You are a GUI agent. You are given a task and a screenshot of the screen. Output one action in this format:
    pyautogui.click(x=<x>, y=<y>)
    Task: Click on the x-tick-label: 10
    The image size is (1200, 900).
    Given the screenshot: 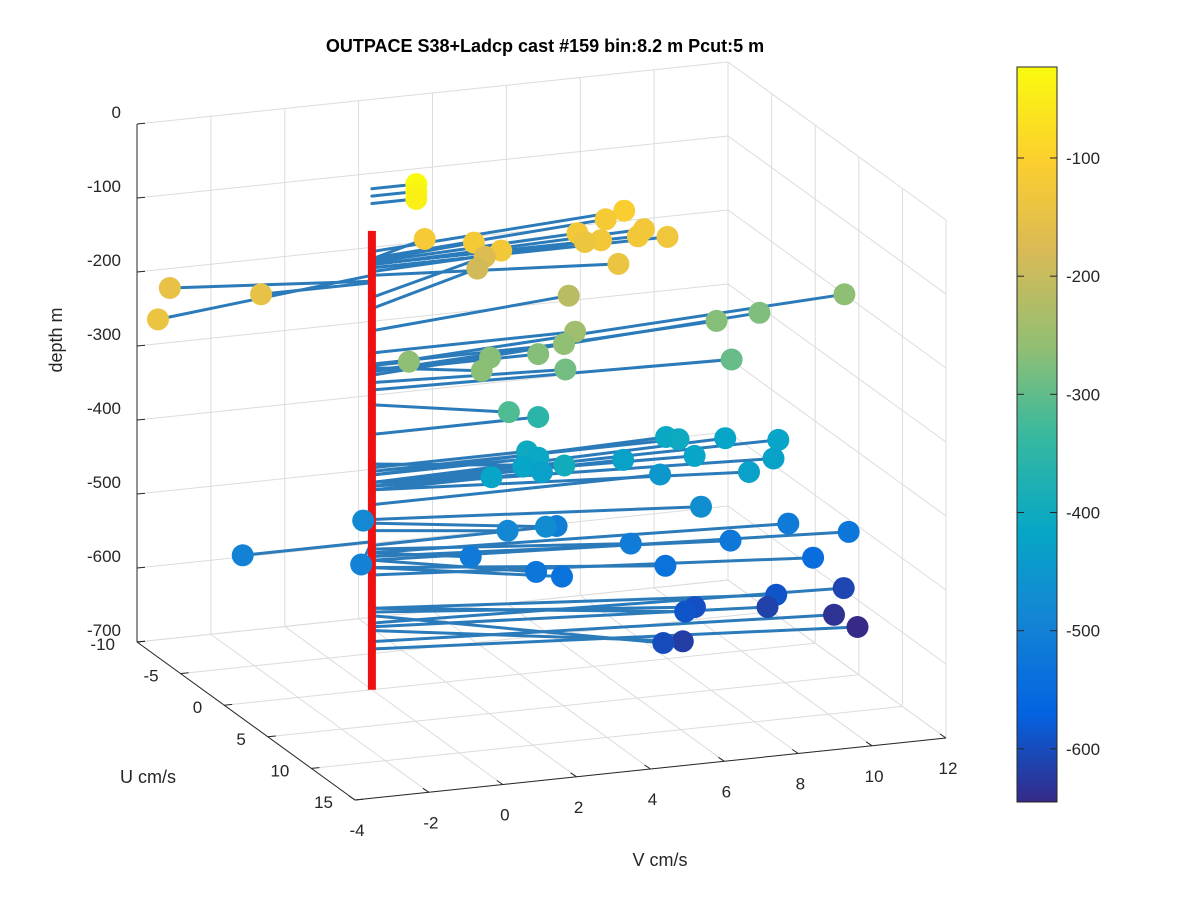 What is the action you would take?
    pyautogui.click(x=874, y=776)
    